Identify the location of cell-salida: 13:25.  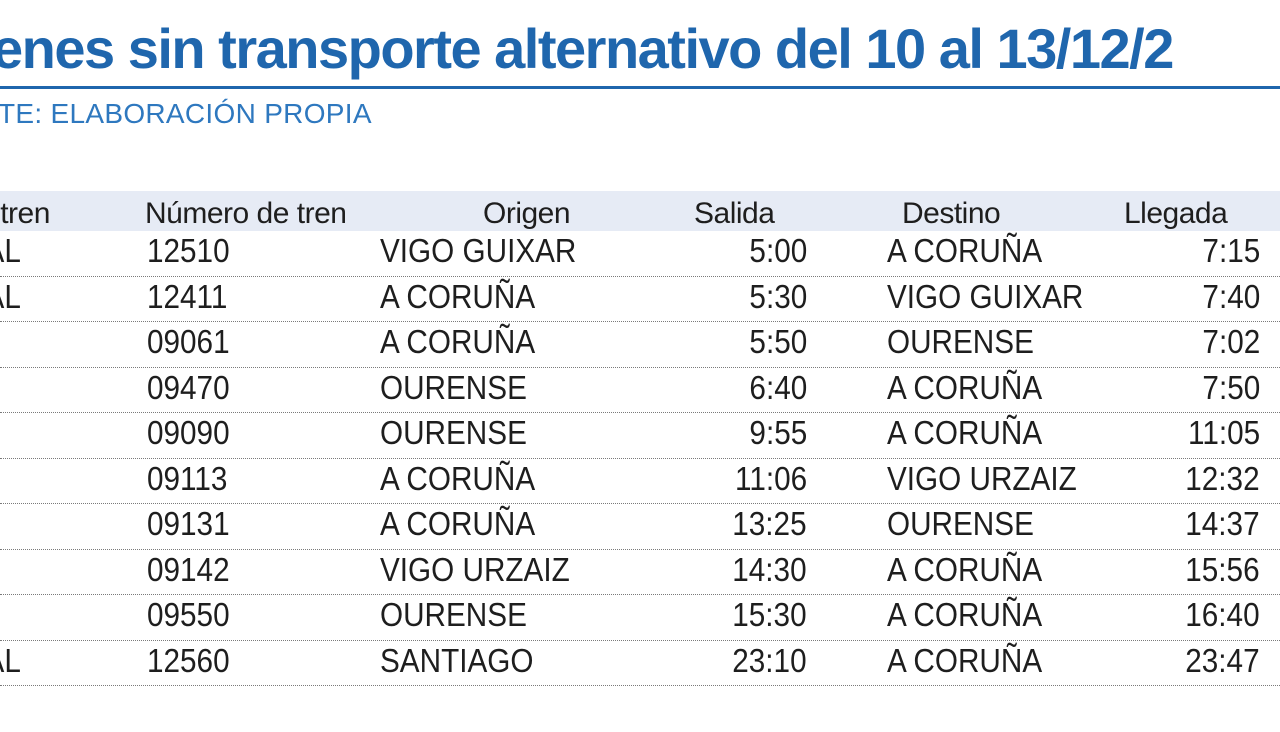
(769, 523).